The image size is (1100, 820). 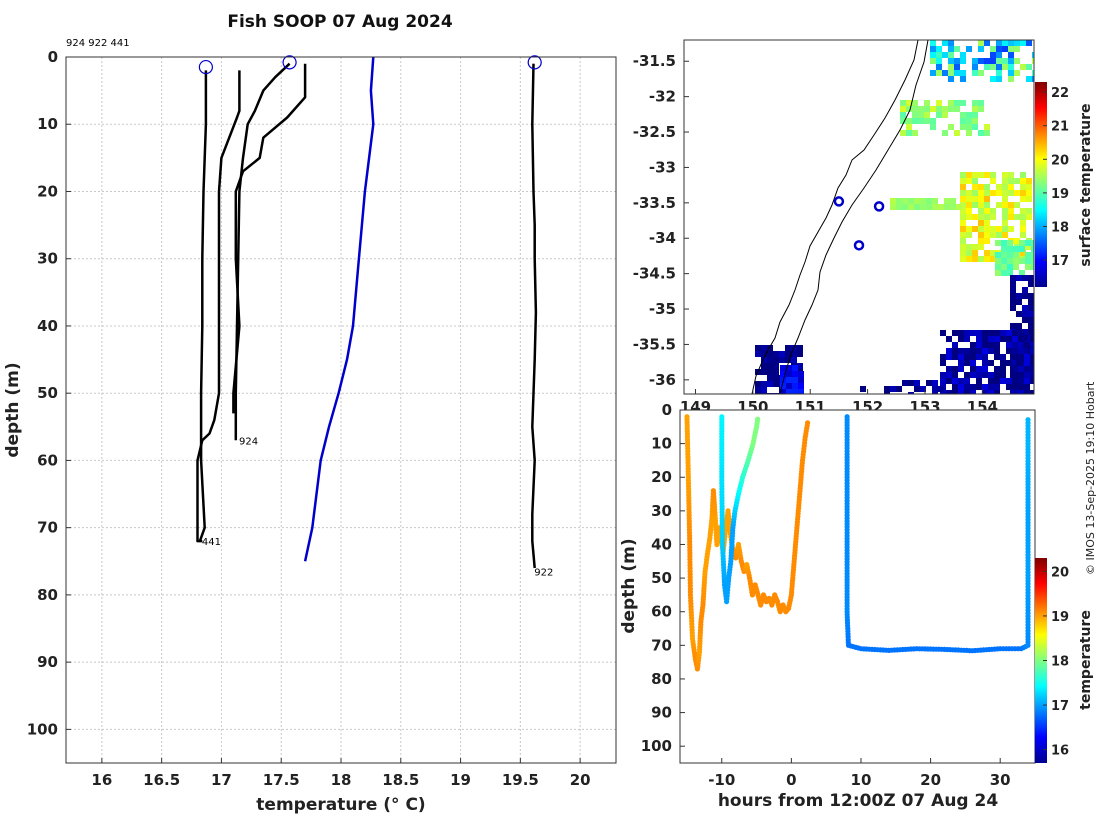 I want to click on map-lat-tick-label: -34.5, so click(x=654, y=274).